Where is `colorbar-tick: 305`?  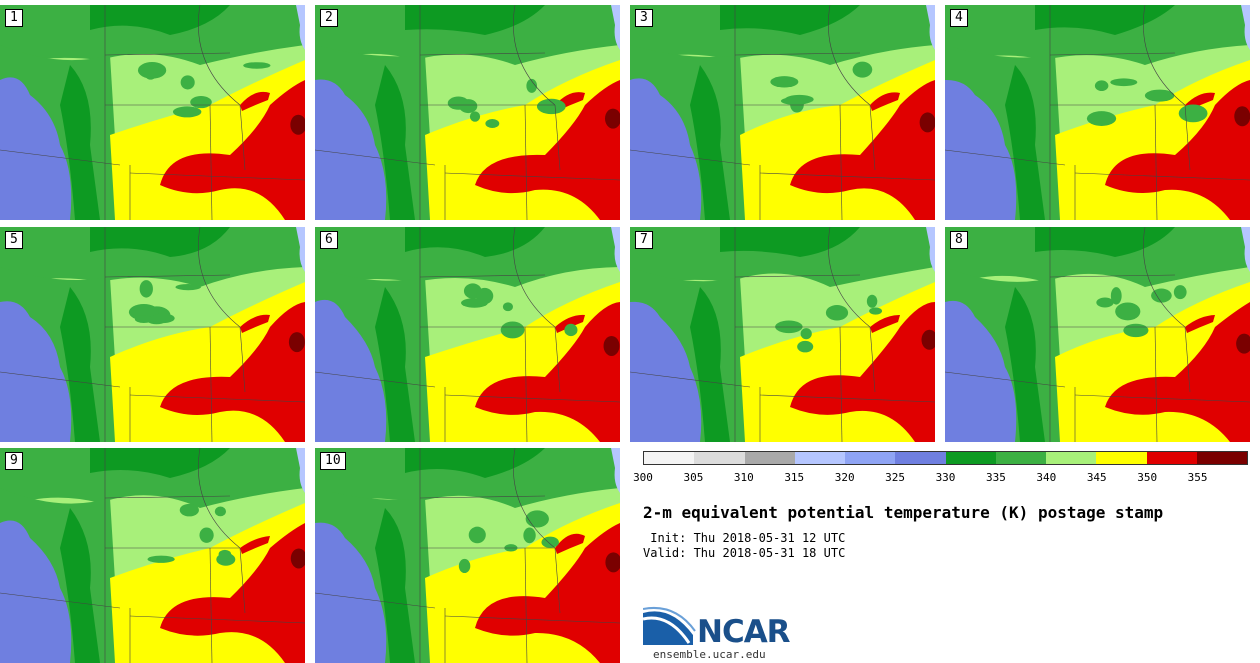
colorbar-tick: 305 is located at coordinates (693, 477).